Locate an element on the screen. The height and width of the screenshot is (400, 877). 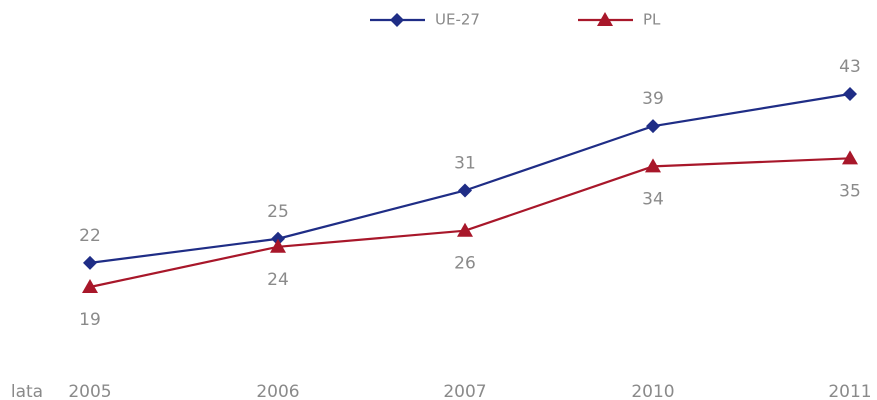
x-tick-label: 2006 is located at coordinates (277, 391).